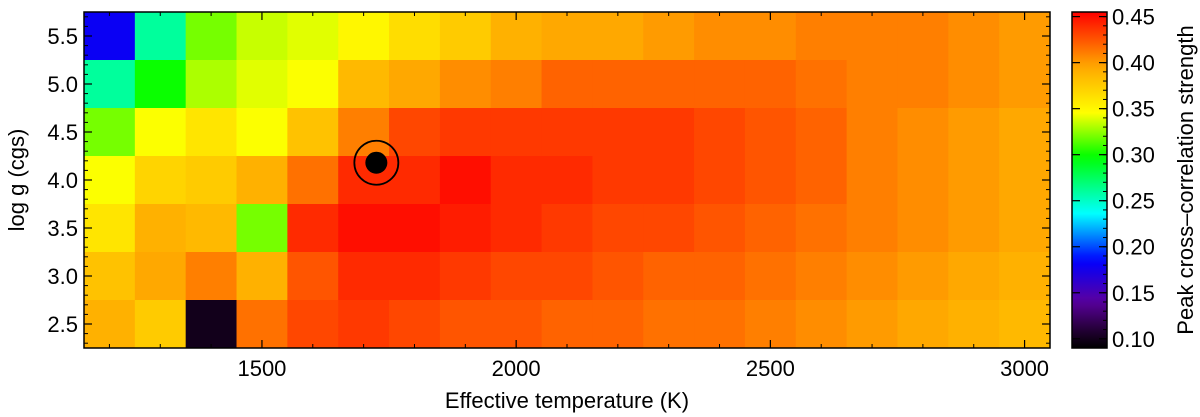  Describe the element at coordinates (62, 228) in the screenshot. I see `y-tick-label: 3.5` at that location.